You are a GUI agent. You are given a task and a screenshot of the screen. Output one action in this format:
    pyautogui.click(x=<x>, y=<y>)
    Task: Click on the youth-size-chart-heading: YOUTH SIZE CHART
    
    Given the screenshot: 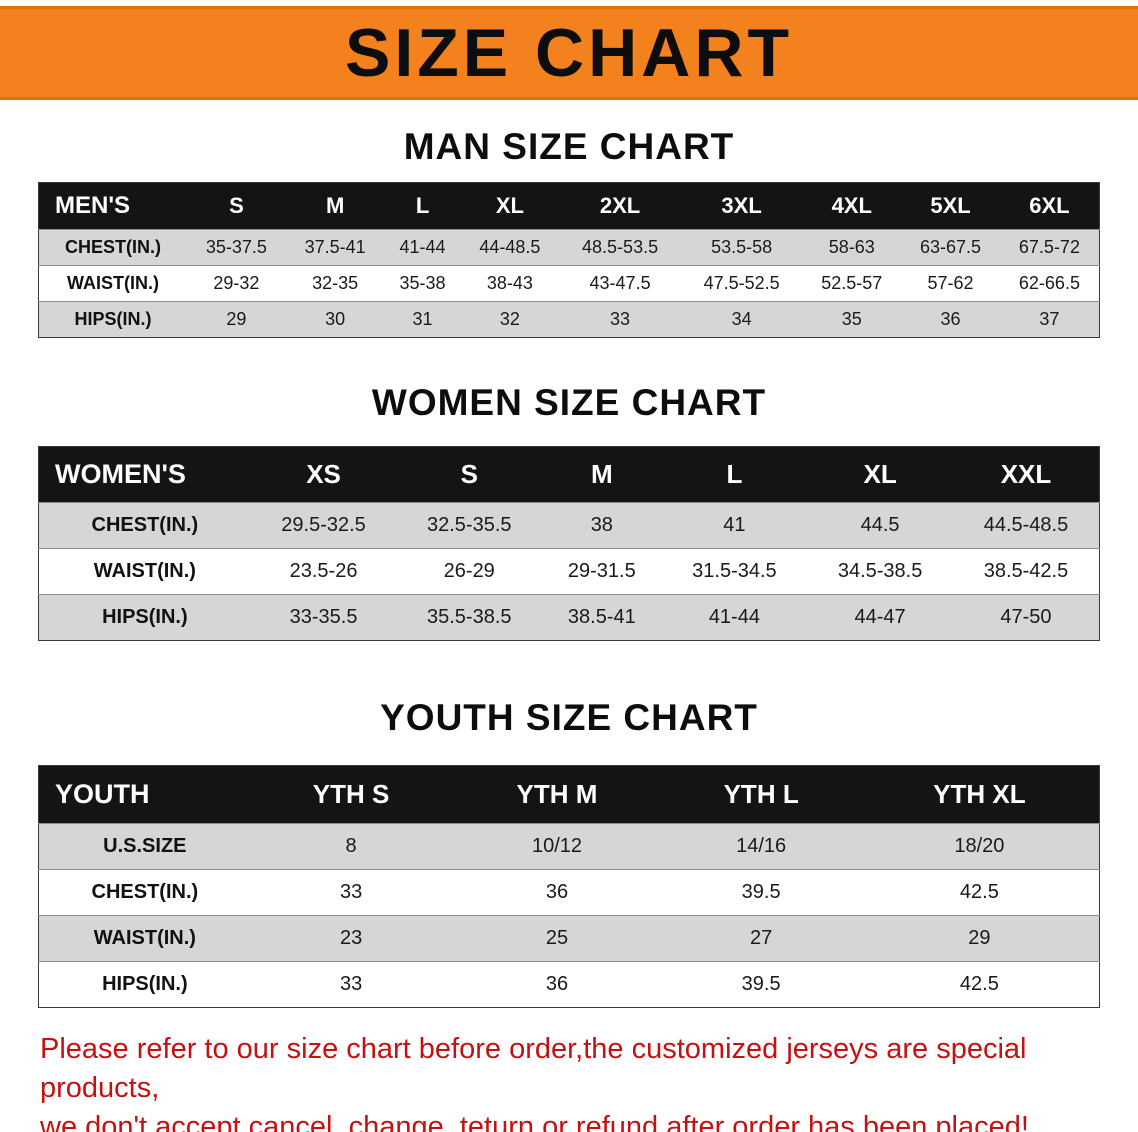 What is the action you would take?
    pyautogui.click(x=569, y=717)
    